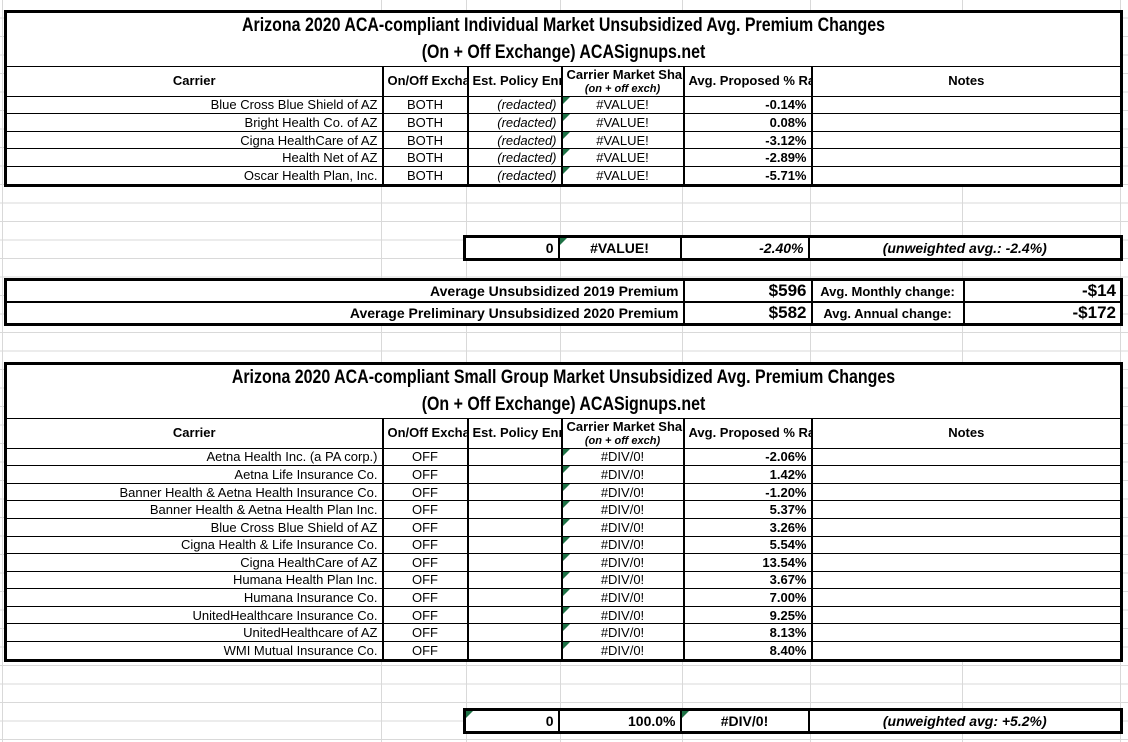  What do you see at coordinates (194, 580) in the screenshot?
I see `carrier-cell: Humana Health Plan Inc.` at bounding box center [194, 580].